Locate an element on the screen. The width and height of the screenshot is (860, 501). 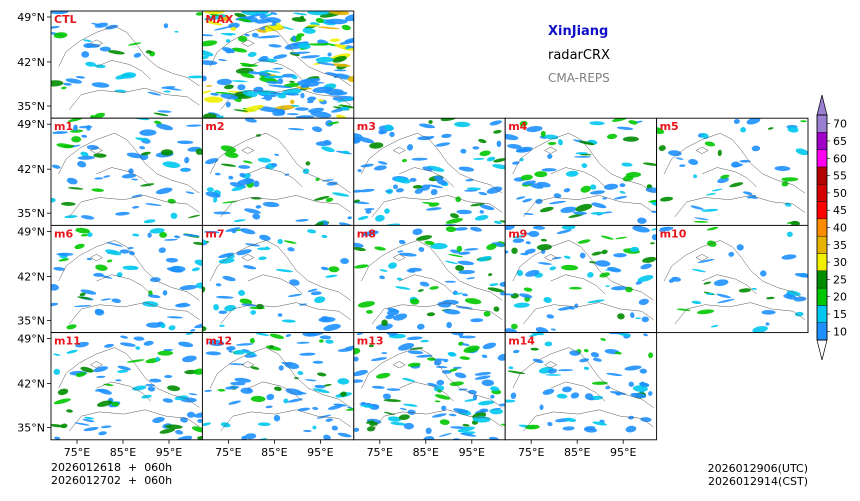
panel-label: m12 is located at coordinates (218, 341).